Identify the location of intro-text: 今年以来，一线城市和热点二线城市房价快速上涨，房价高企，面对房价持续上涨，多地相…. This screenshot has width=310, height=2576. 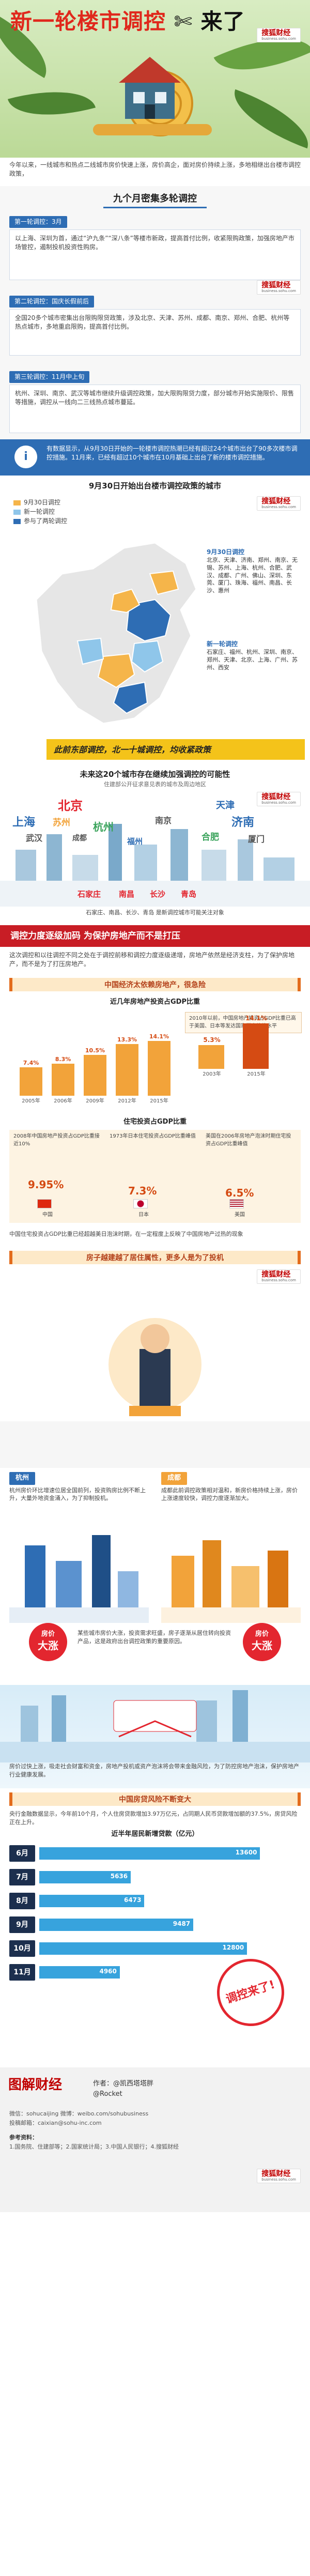
(155, 172).